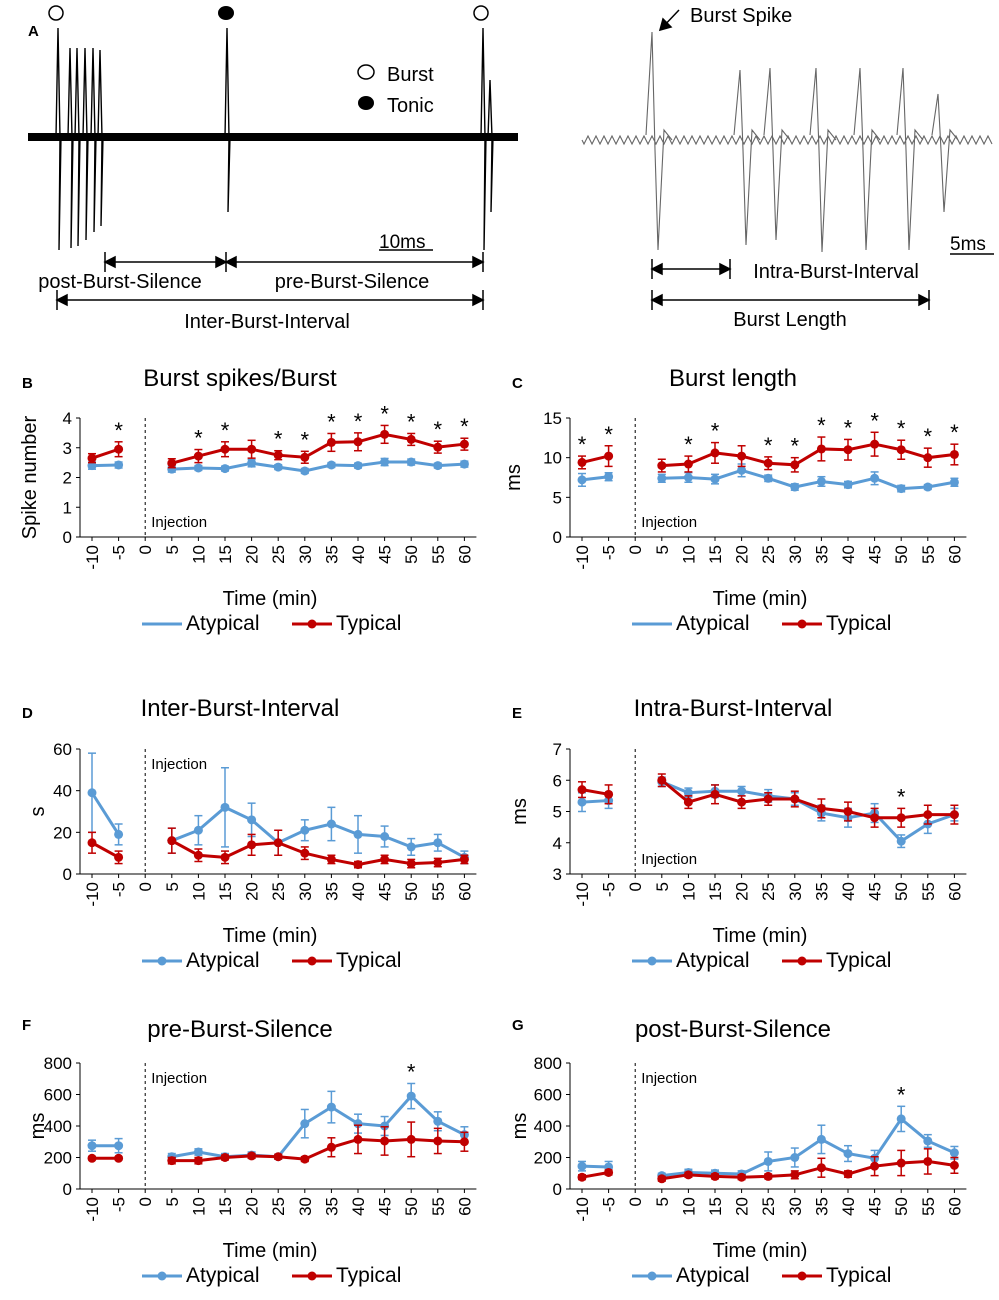  What do you see at coordinates (768, 478) in the screenshot?
I see `series-atypical` at bounding box center [768, 478].